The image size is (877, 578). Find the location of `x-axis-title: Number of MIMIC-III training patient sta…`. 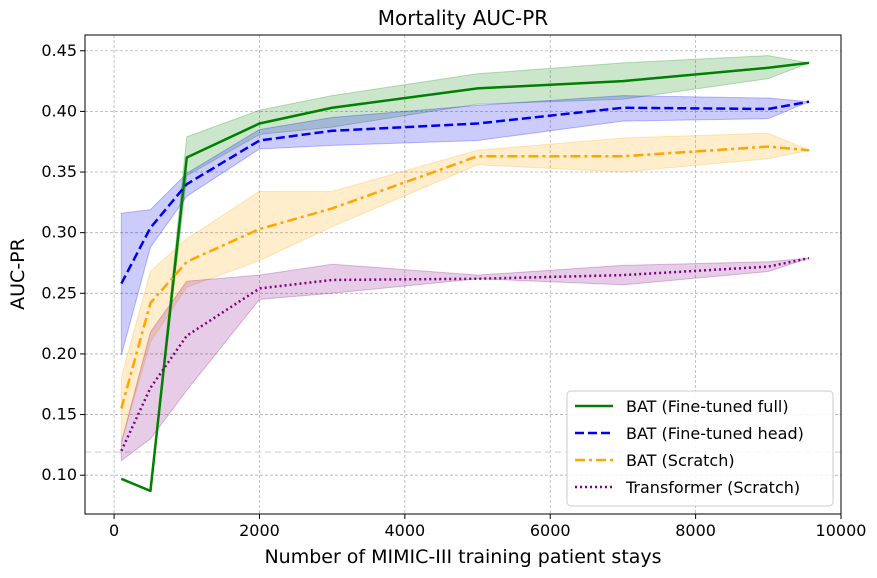

x-axis-title: Number of MIMIC-III training patient sta… is located at coordinates (462, 557).